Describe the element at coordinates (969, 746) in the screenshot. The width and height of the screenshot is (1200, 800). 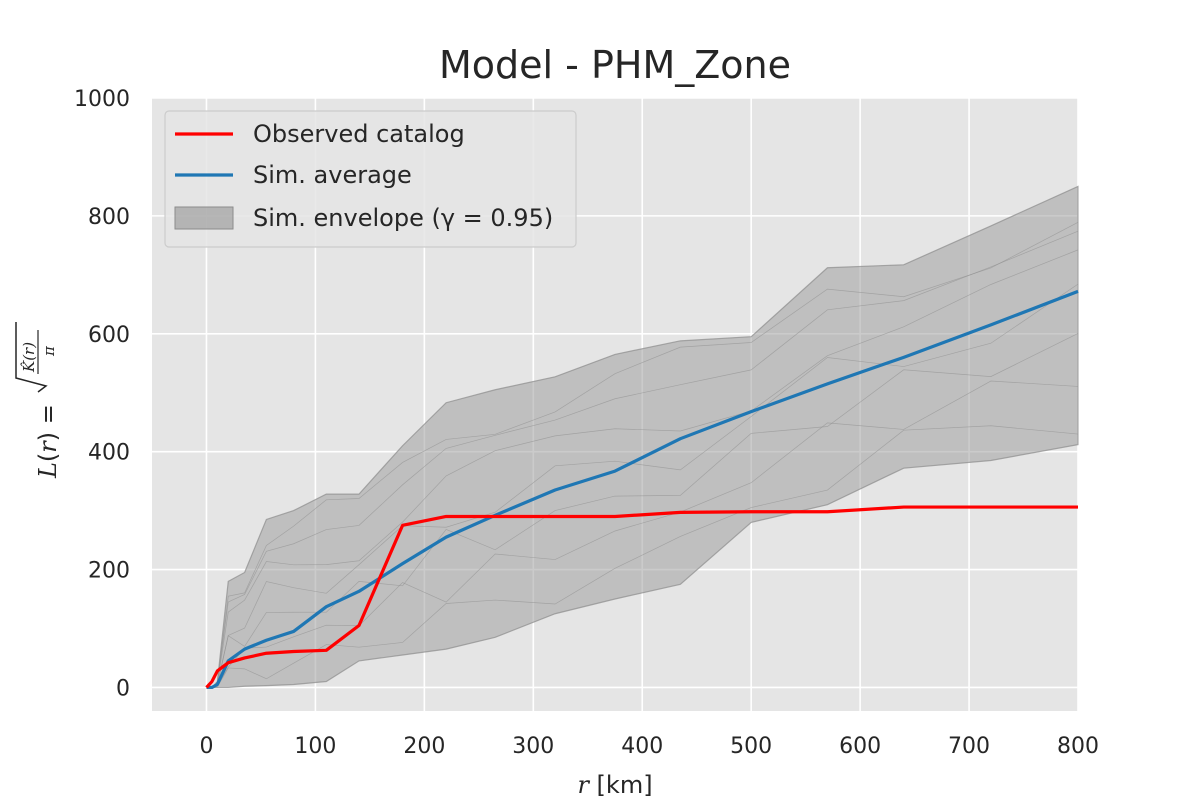
I see `x-tick-label: 700` at that location.